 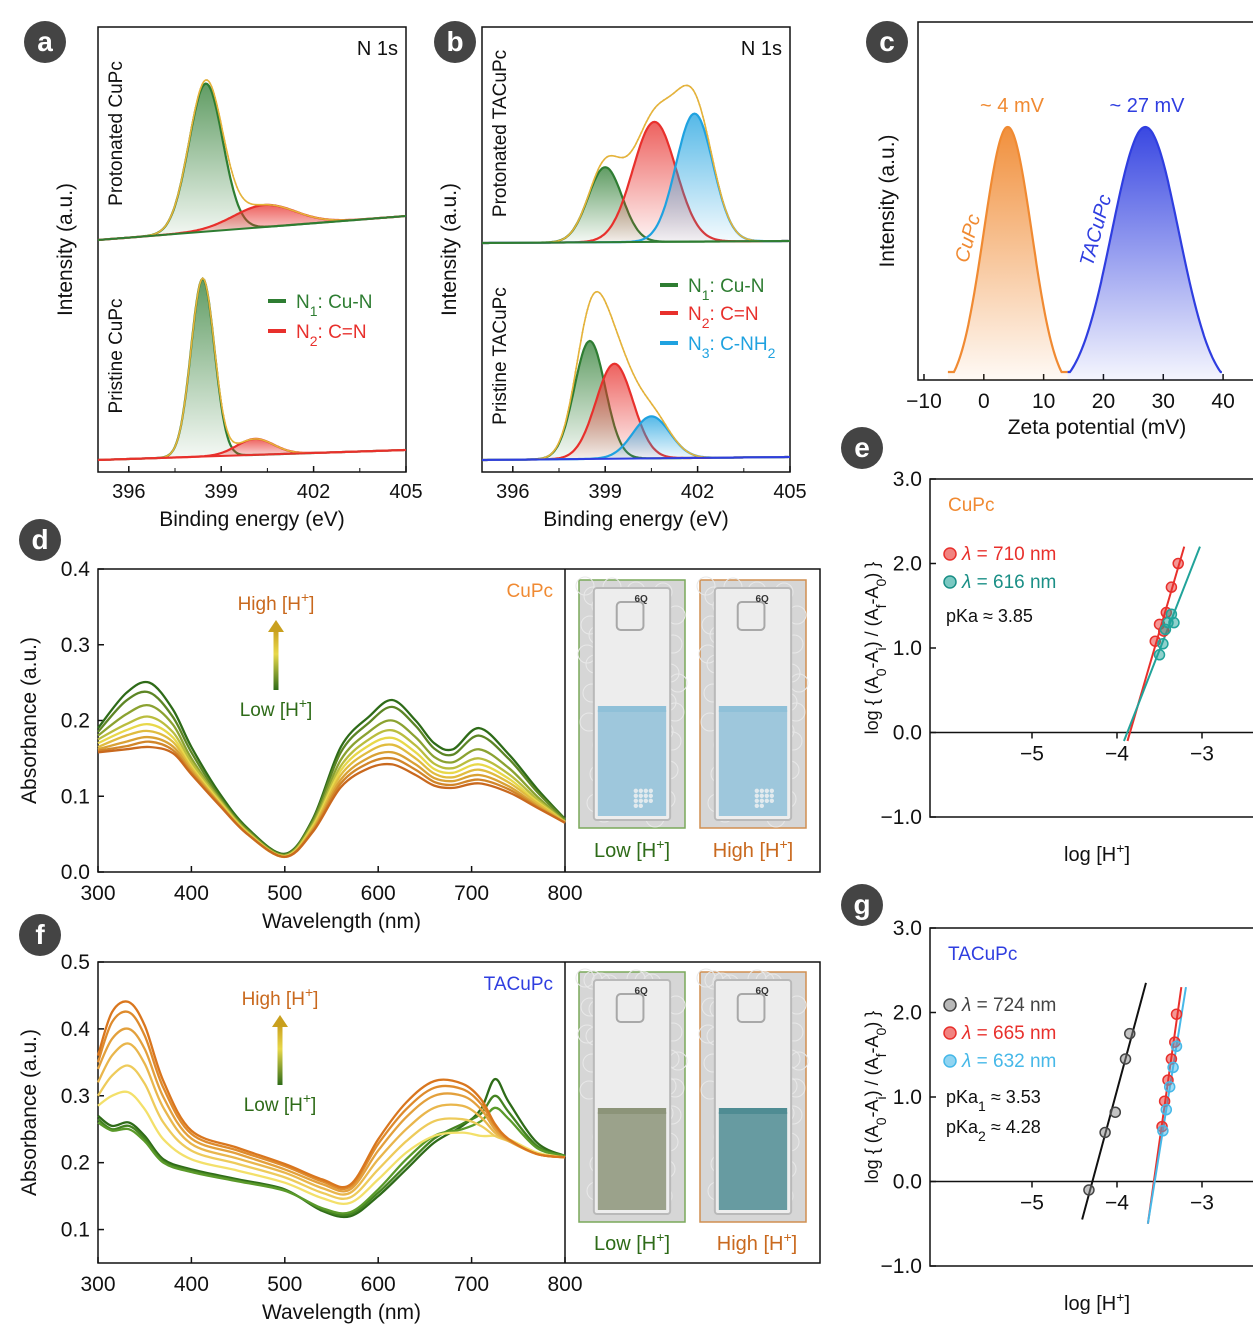 What do you see at coordinates (1008, 1061) in the screenshot?
I see `legend-632: λ = 632 nm` at bounding box center [1008, 1061].